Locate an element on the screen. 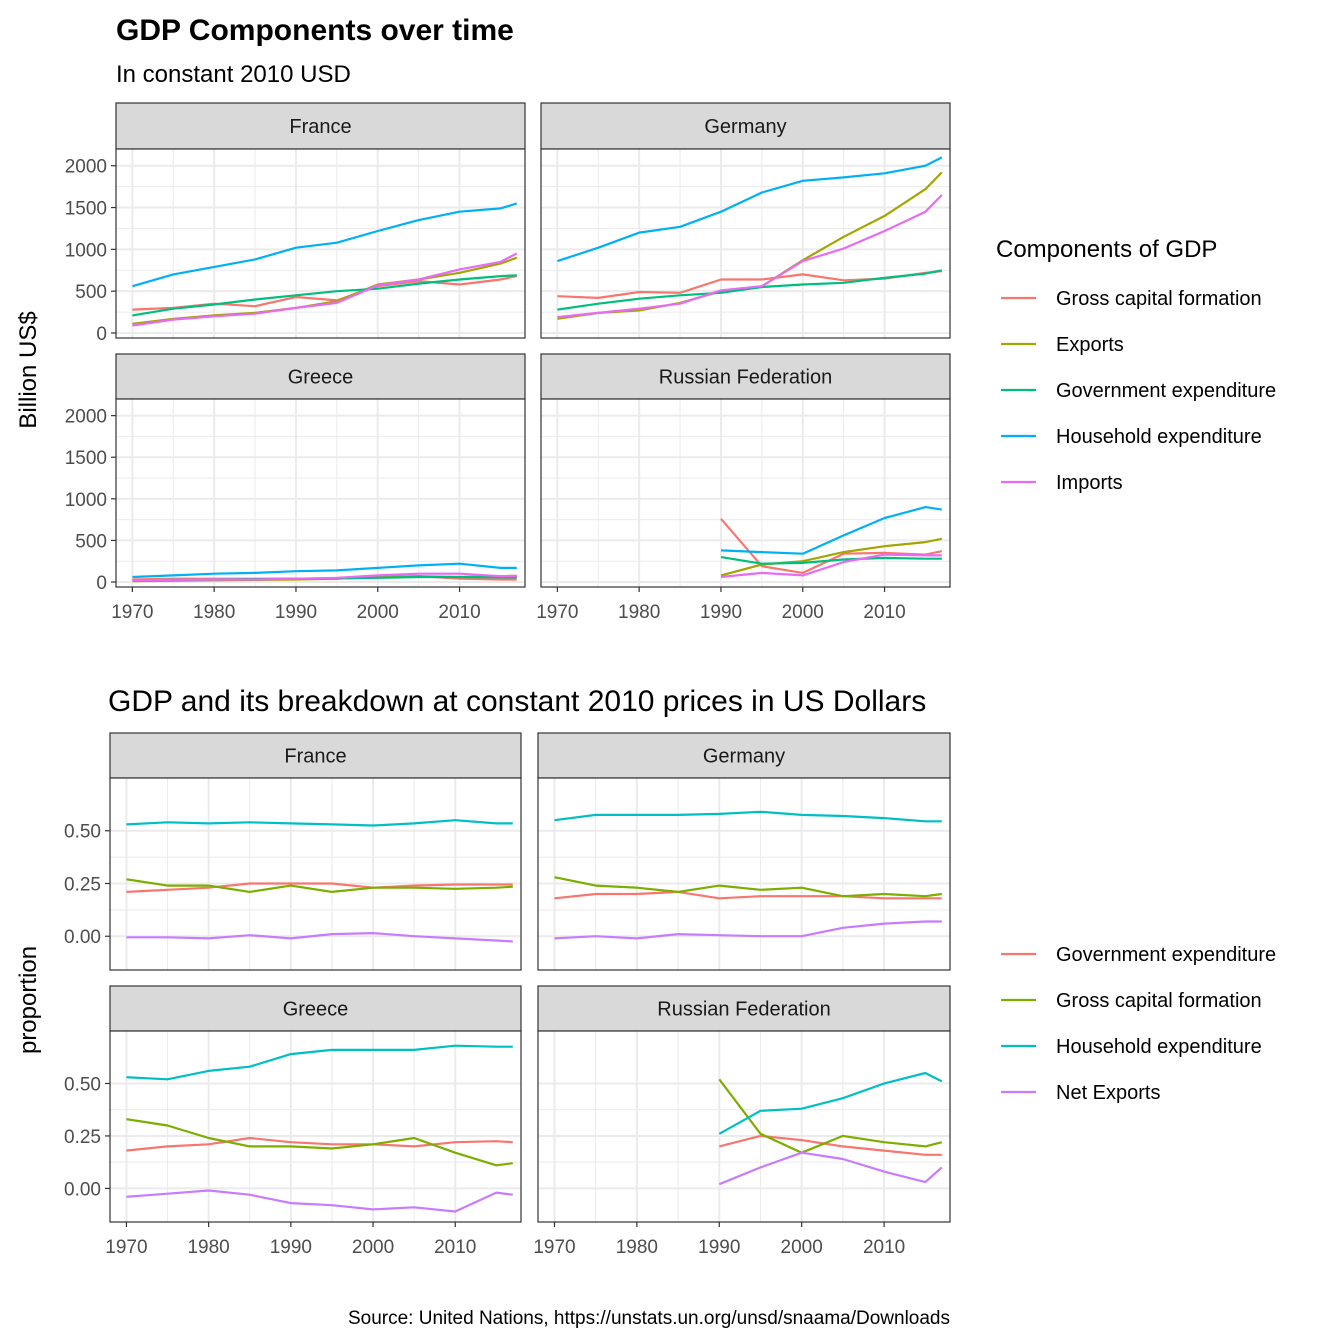  legend-label: Net Exports is located at coordinates (1108, 1093).